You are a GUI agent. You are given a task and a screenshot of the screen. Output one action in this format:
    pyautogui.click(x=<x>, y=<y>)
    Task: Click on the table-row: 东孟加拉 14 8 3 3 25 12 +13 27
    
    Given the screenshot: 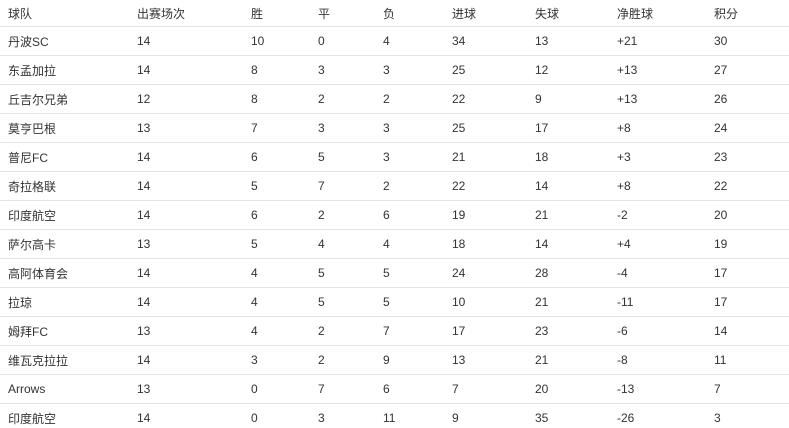 What is the action you would take?
    pyautogui.click(x=394, y=70)
    